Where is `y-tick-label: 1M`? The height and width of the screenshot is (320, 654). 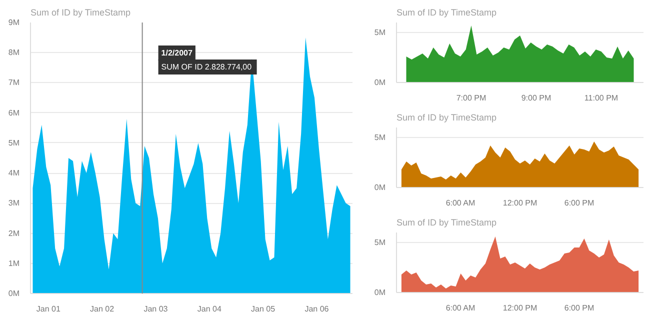
y-tick-label: 1M is located at coordinates (14, 263).